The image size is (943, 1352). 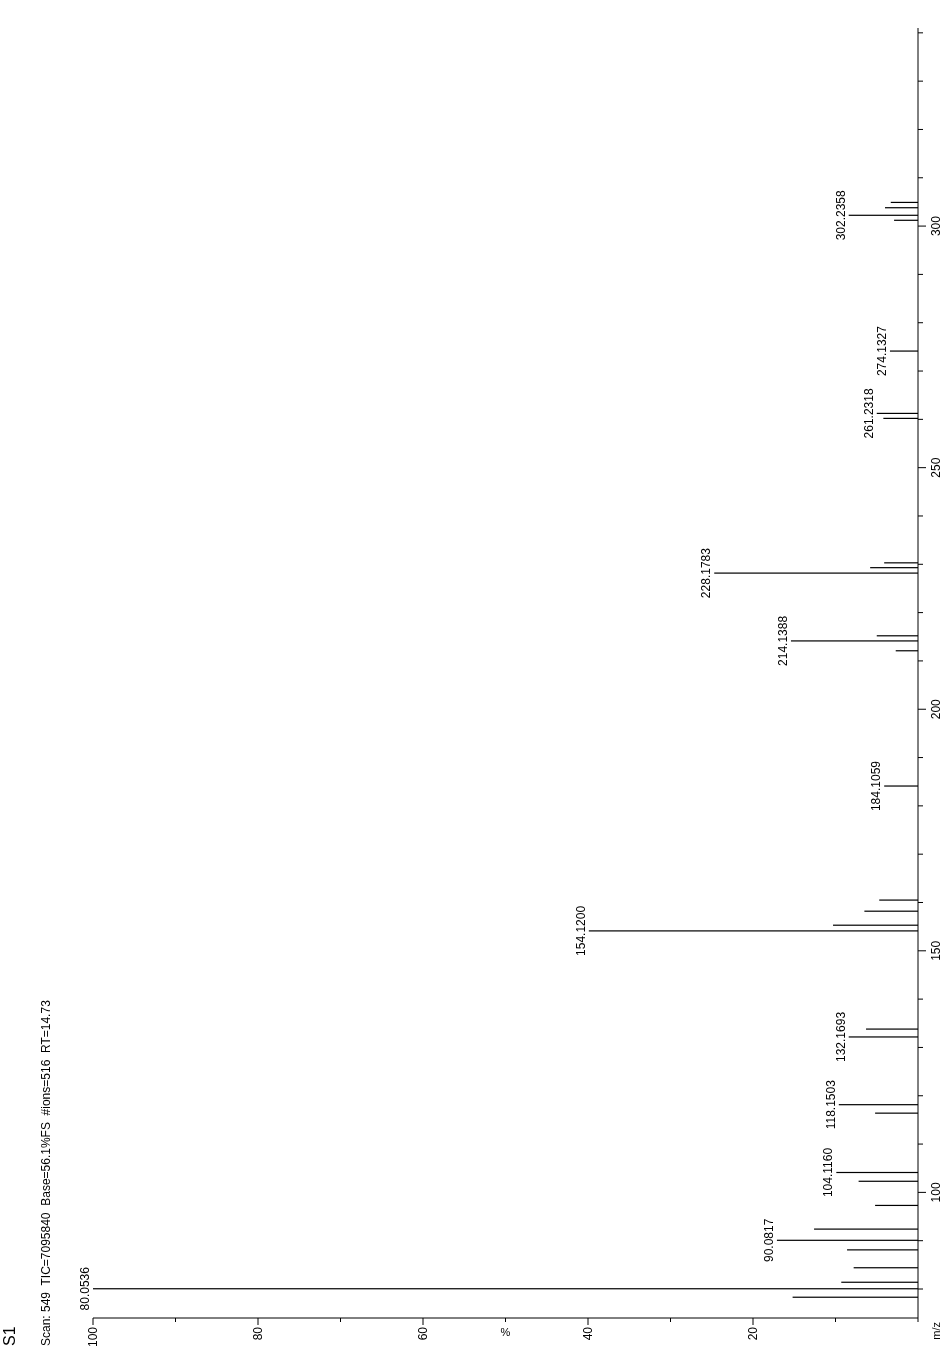 I want to click on y-tick-label: 100, so click(x=936, y=1192).